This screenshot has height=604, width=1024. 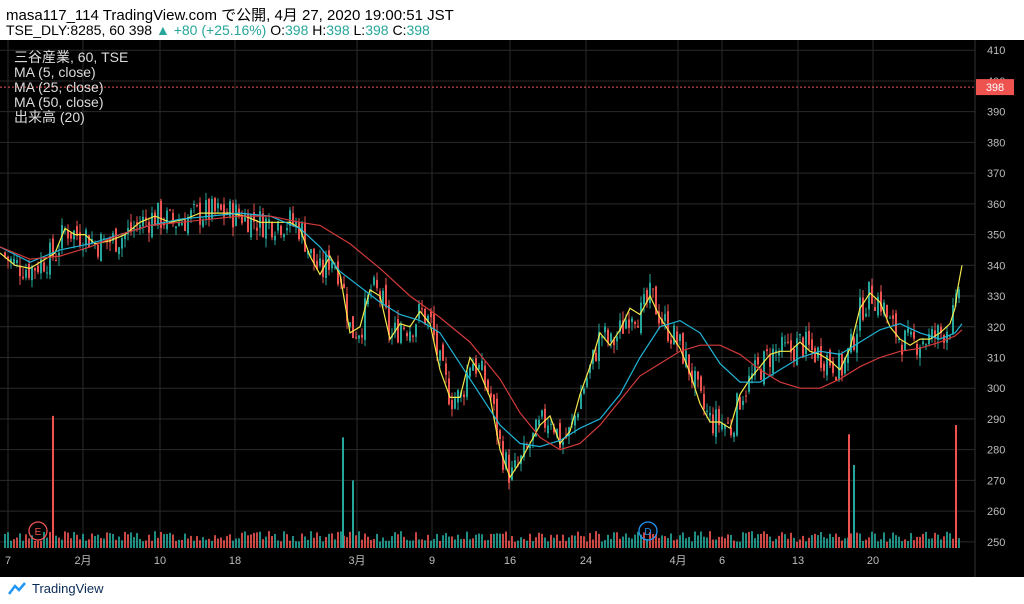 What do you see at coordinates (586, 561) in the screenshot?
I see `x-tick-label: 24` at bounding box center [586, 561].